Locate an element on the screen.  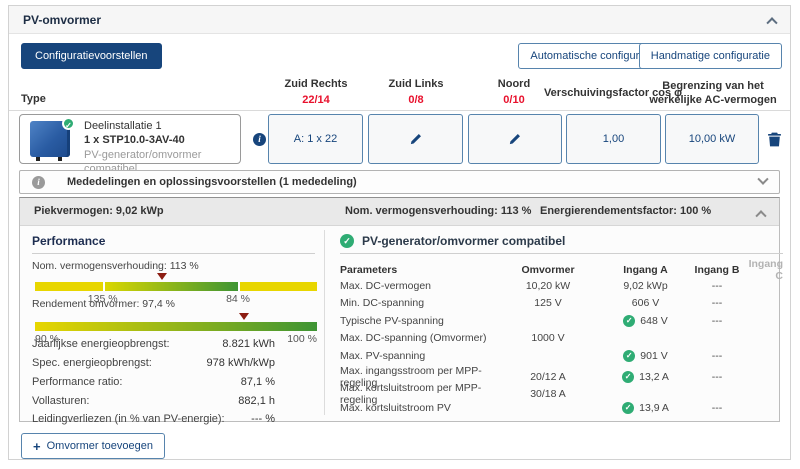
type-column-label: Type is located at coordinates (33, 99).